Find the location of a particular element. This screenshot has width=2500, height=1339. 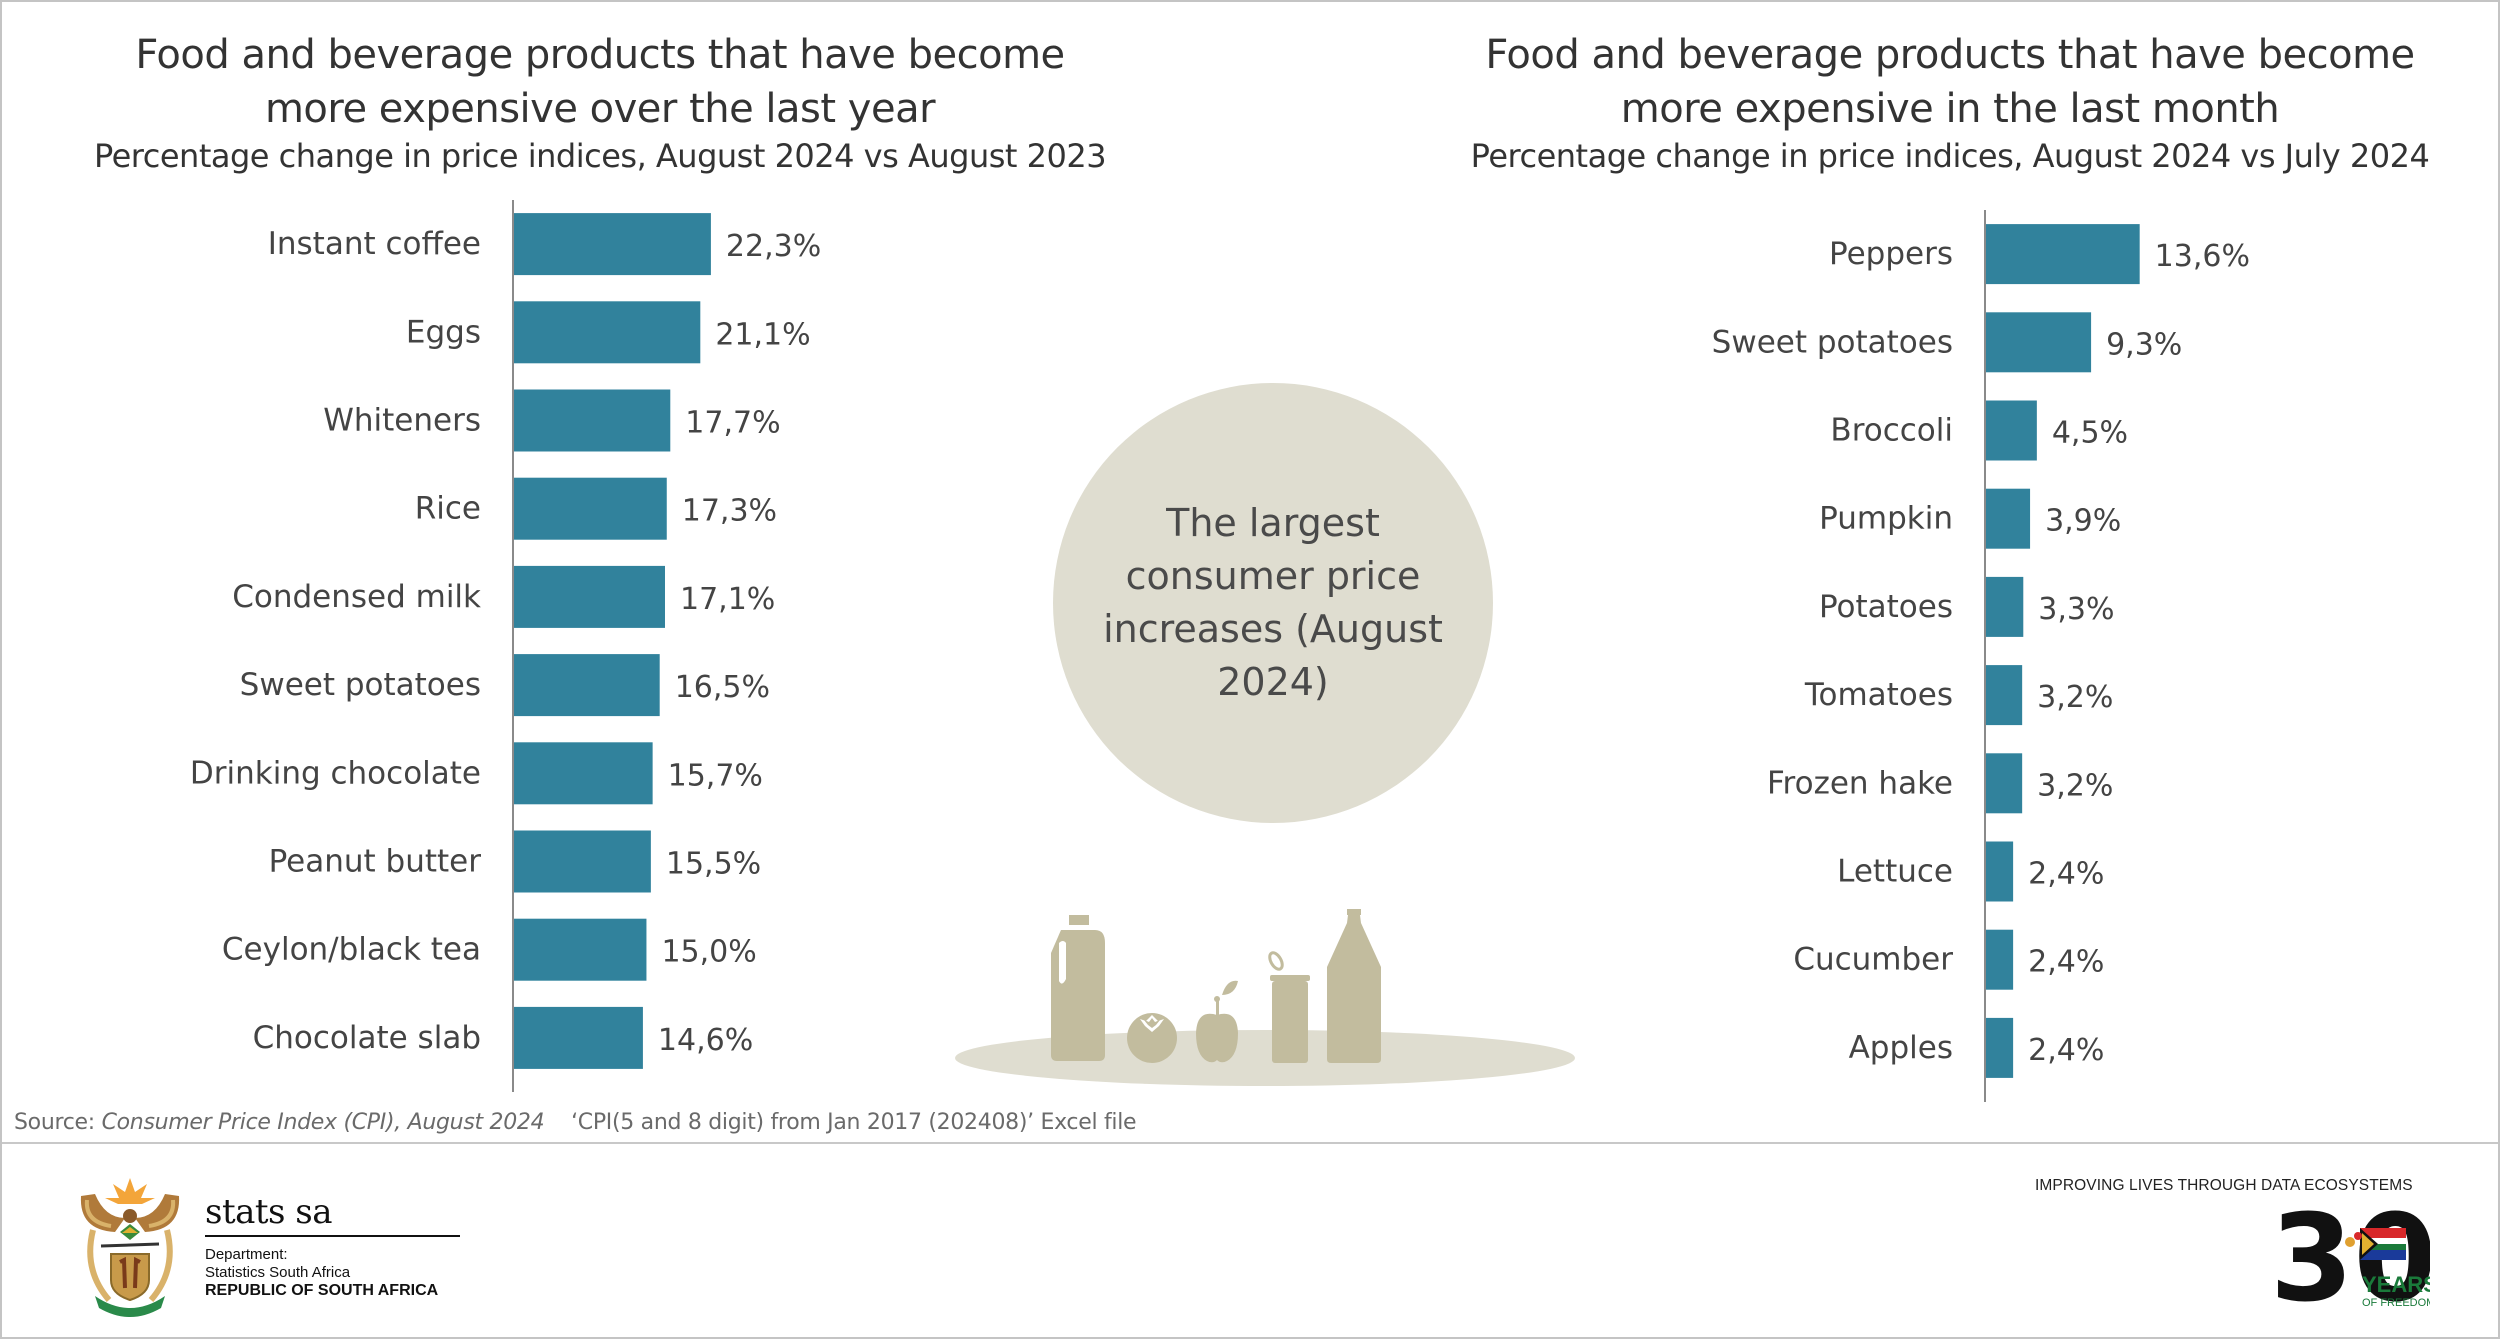

bar-ceylon-black-tea is located at coordinates (580, 949).